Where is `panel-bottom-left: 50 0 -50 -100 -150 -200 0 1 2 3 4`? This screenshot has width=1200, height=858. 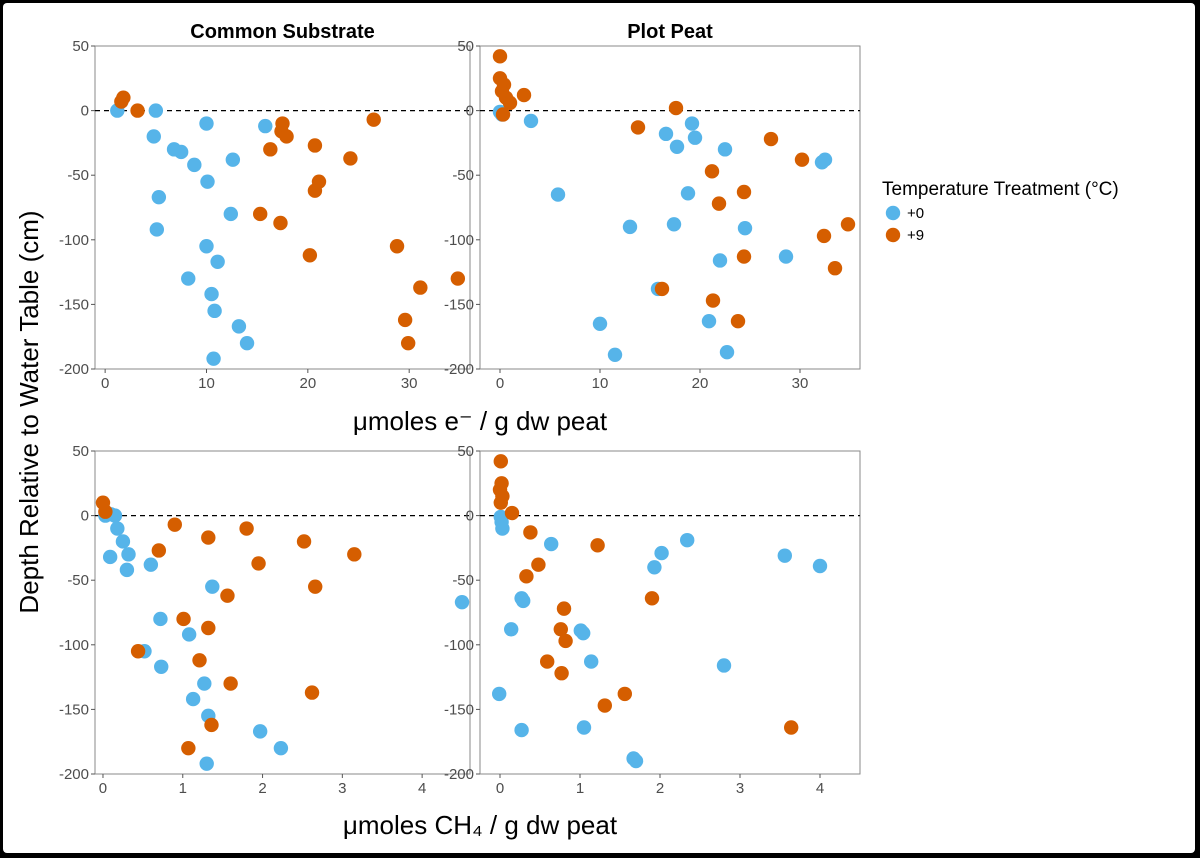 panel-bottom-left: 50 0 -50 -100 -150 -200 0 1 2 3 4 is located at coordinates (265, 620).